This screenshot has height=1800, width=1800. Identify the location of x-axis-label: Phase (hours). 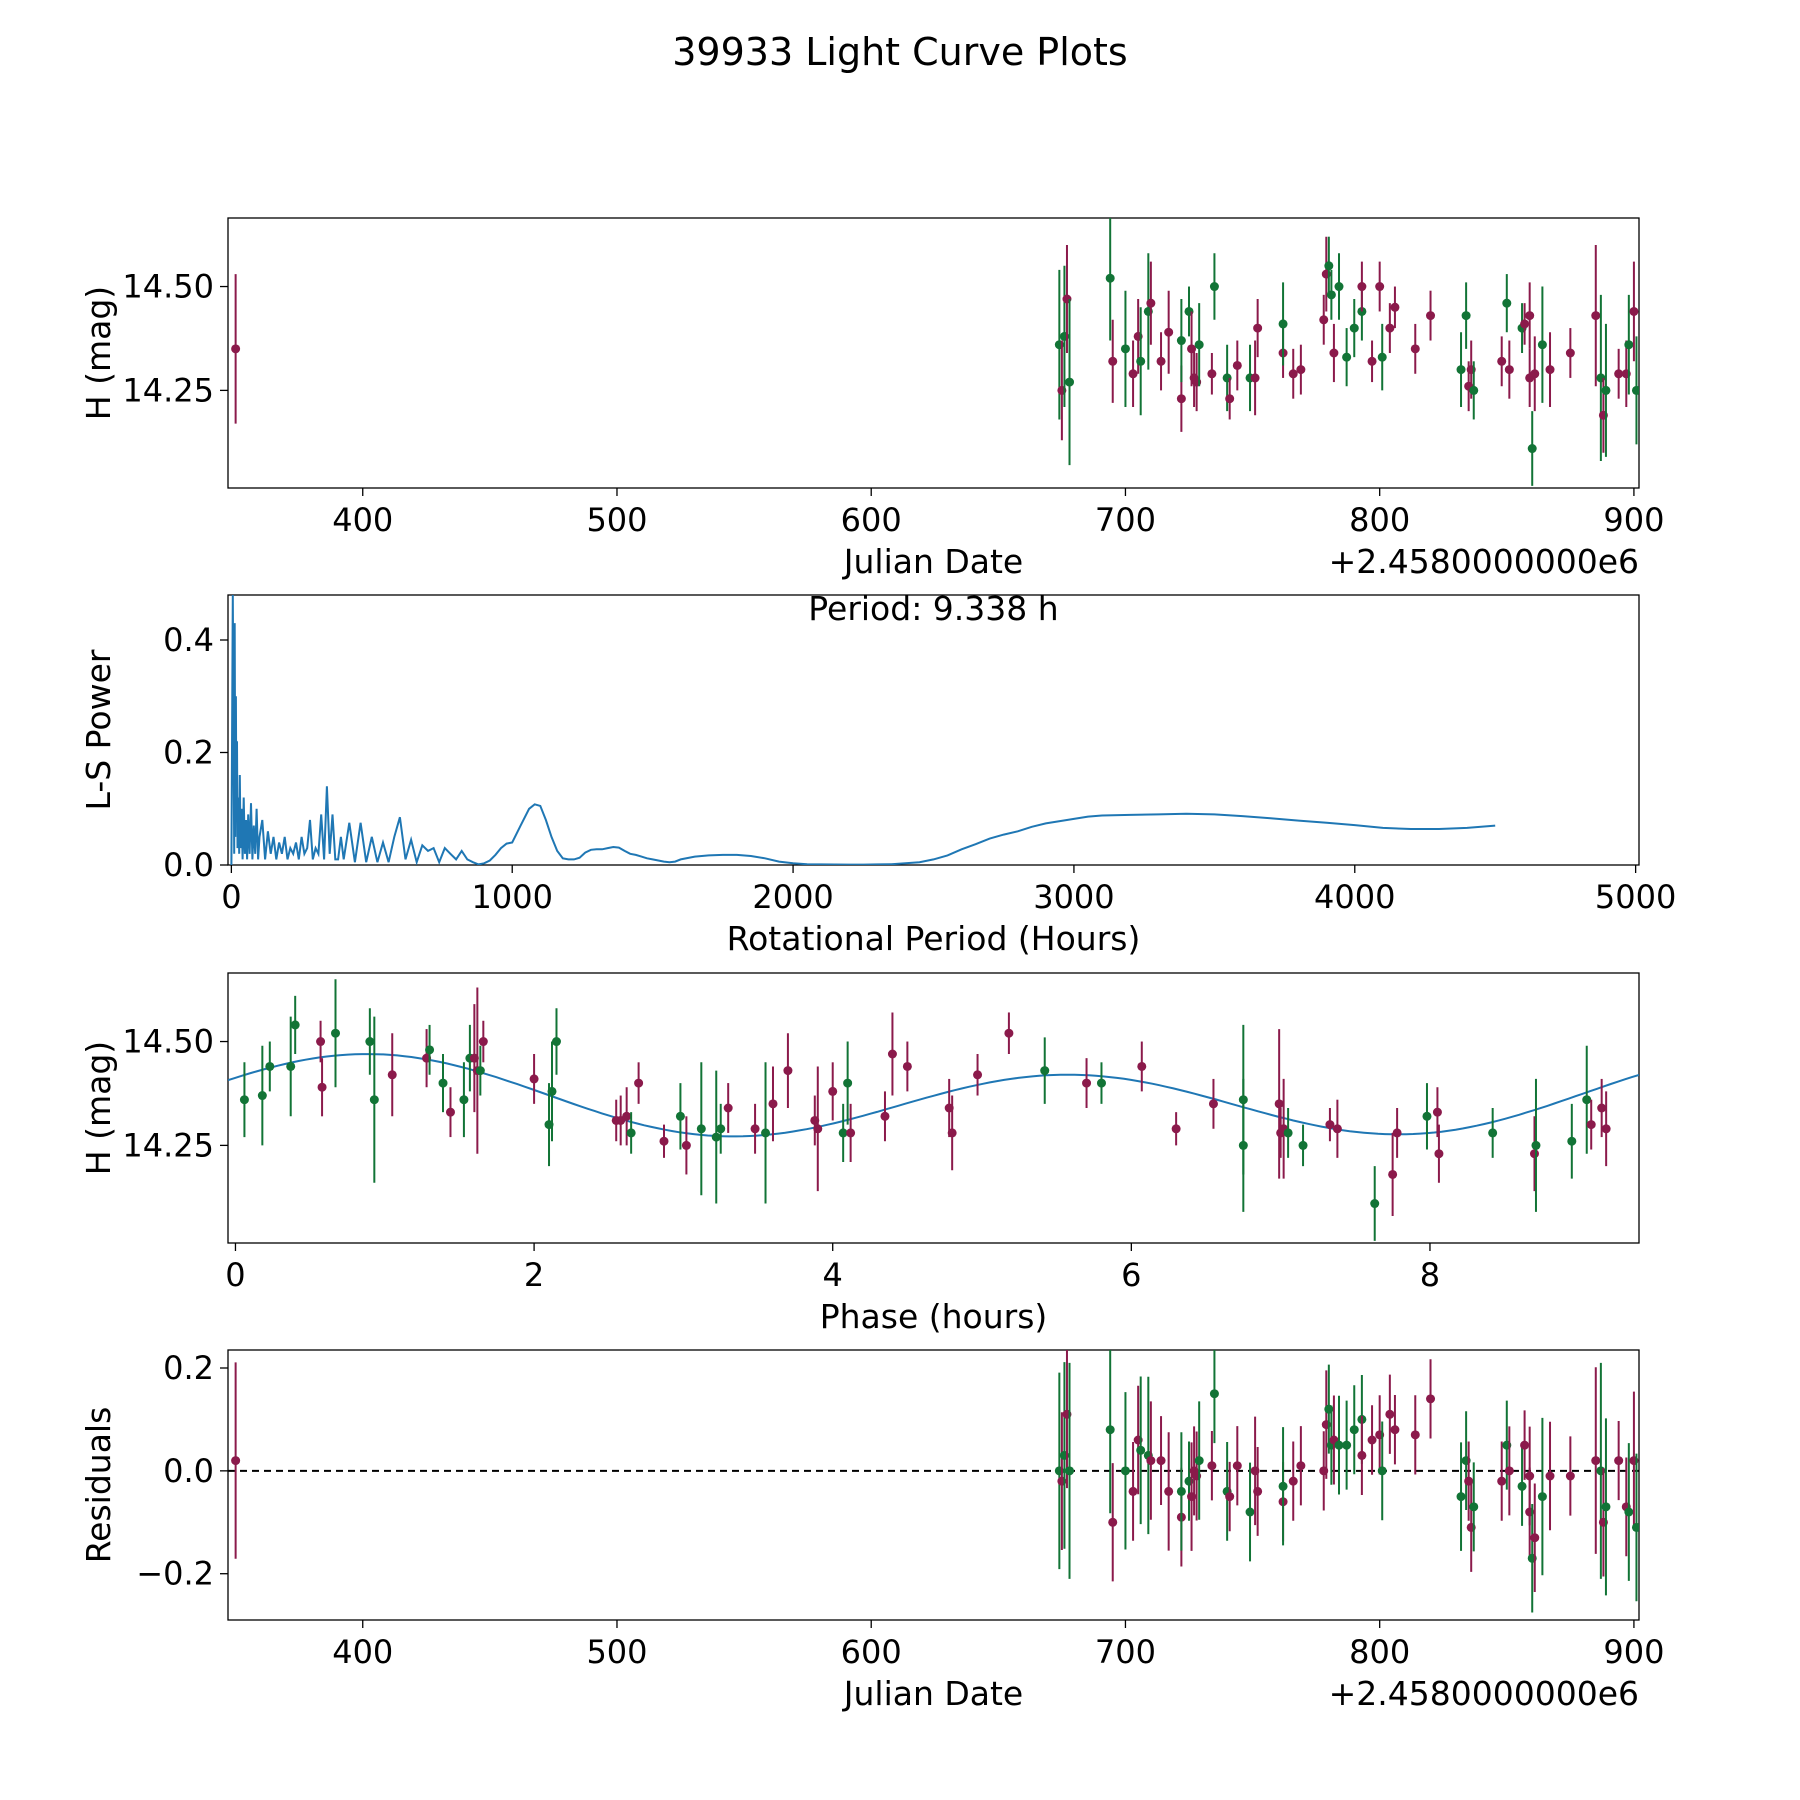
(934, 1316).